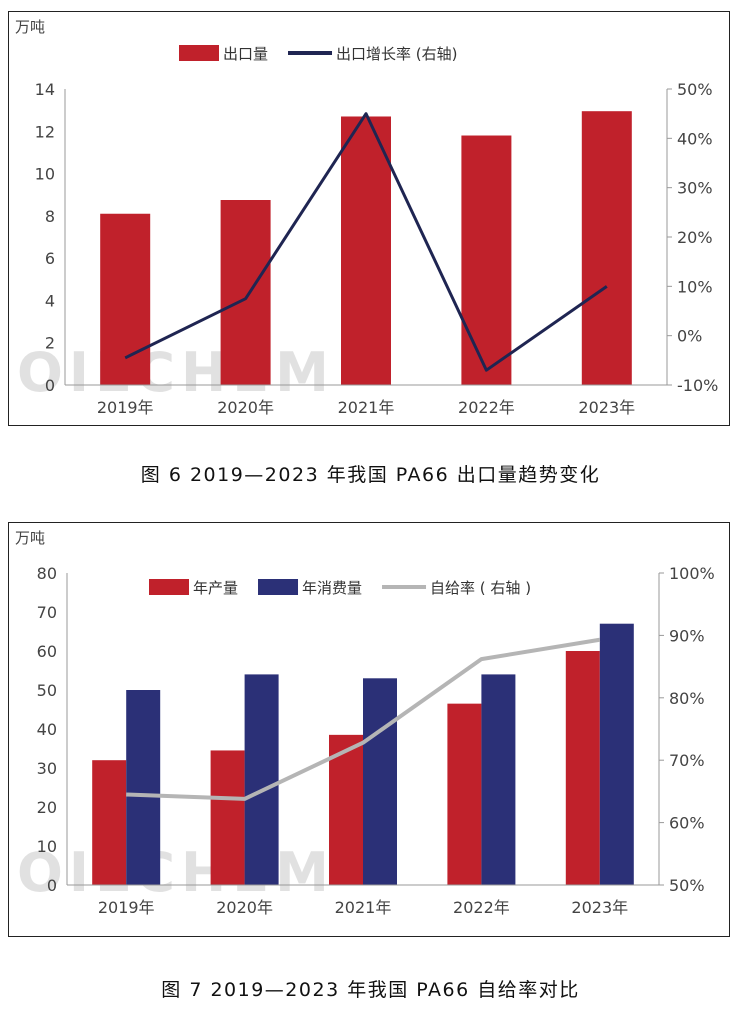 The width and height of the screenshot is (741, 1020). Describe the element at coordinates (332, 588) in the screenshot. I see `legend-label: 年消费量` at that location.